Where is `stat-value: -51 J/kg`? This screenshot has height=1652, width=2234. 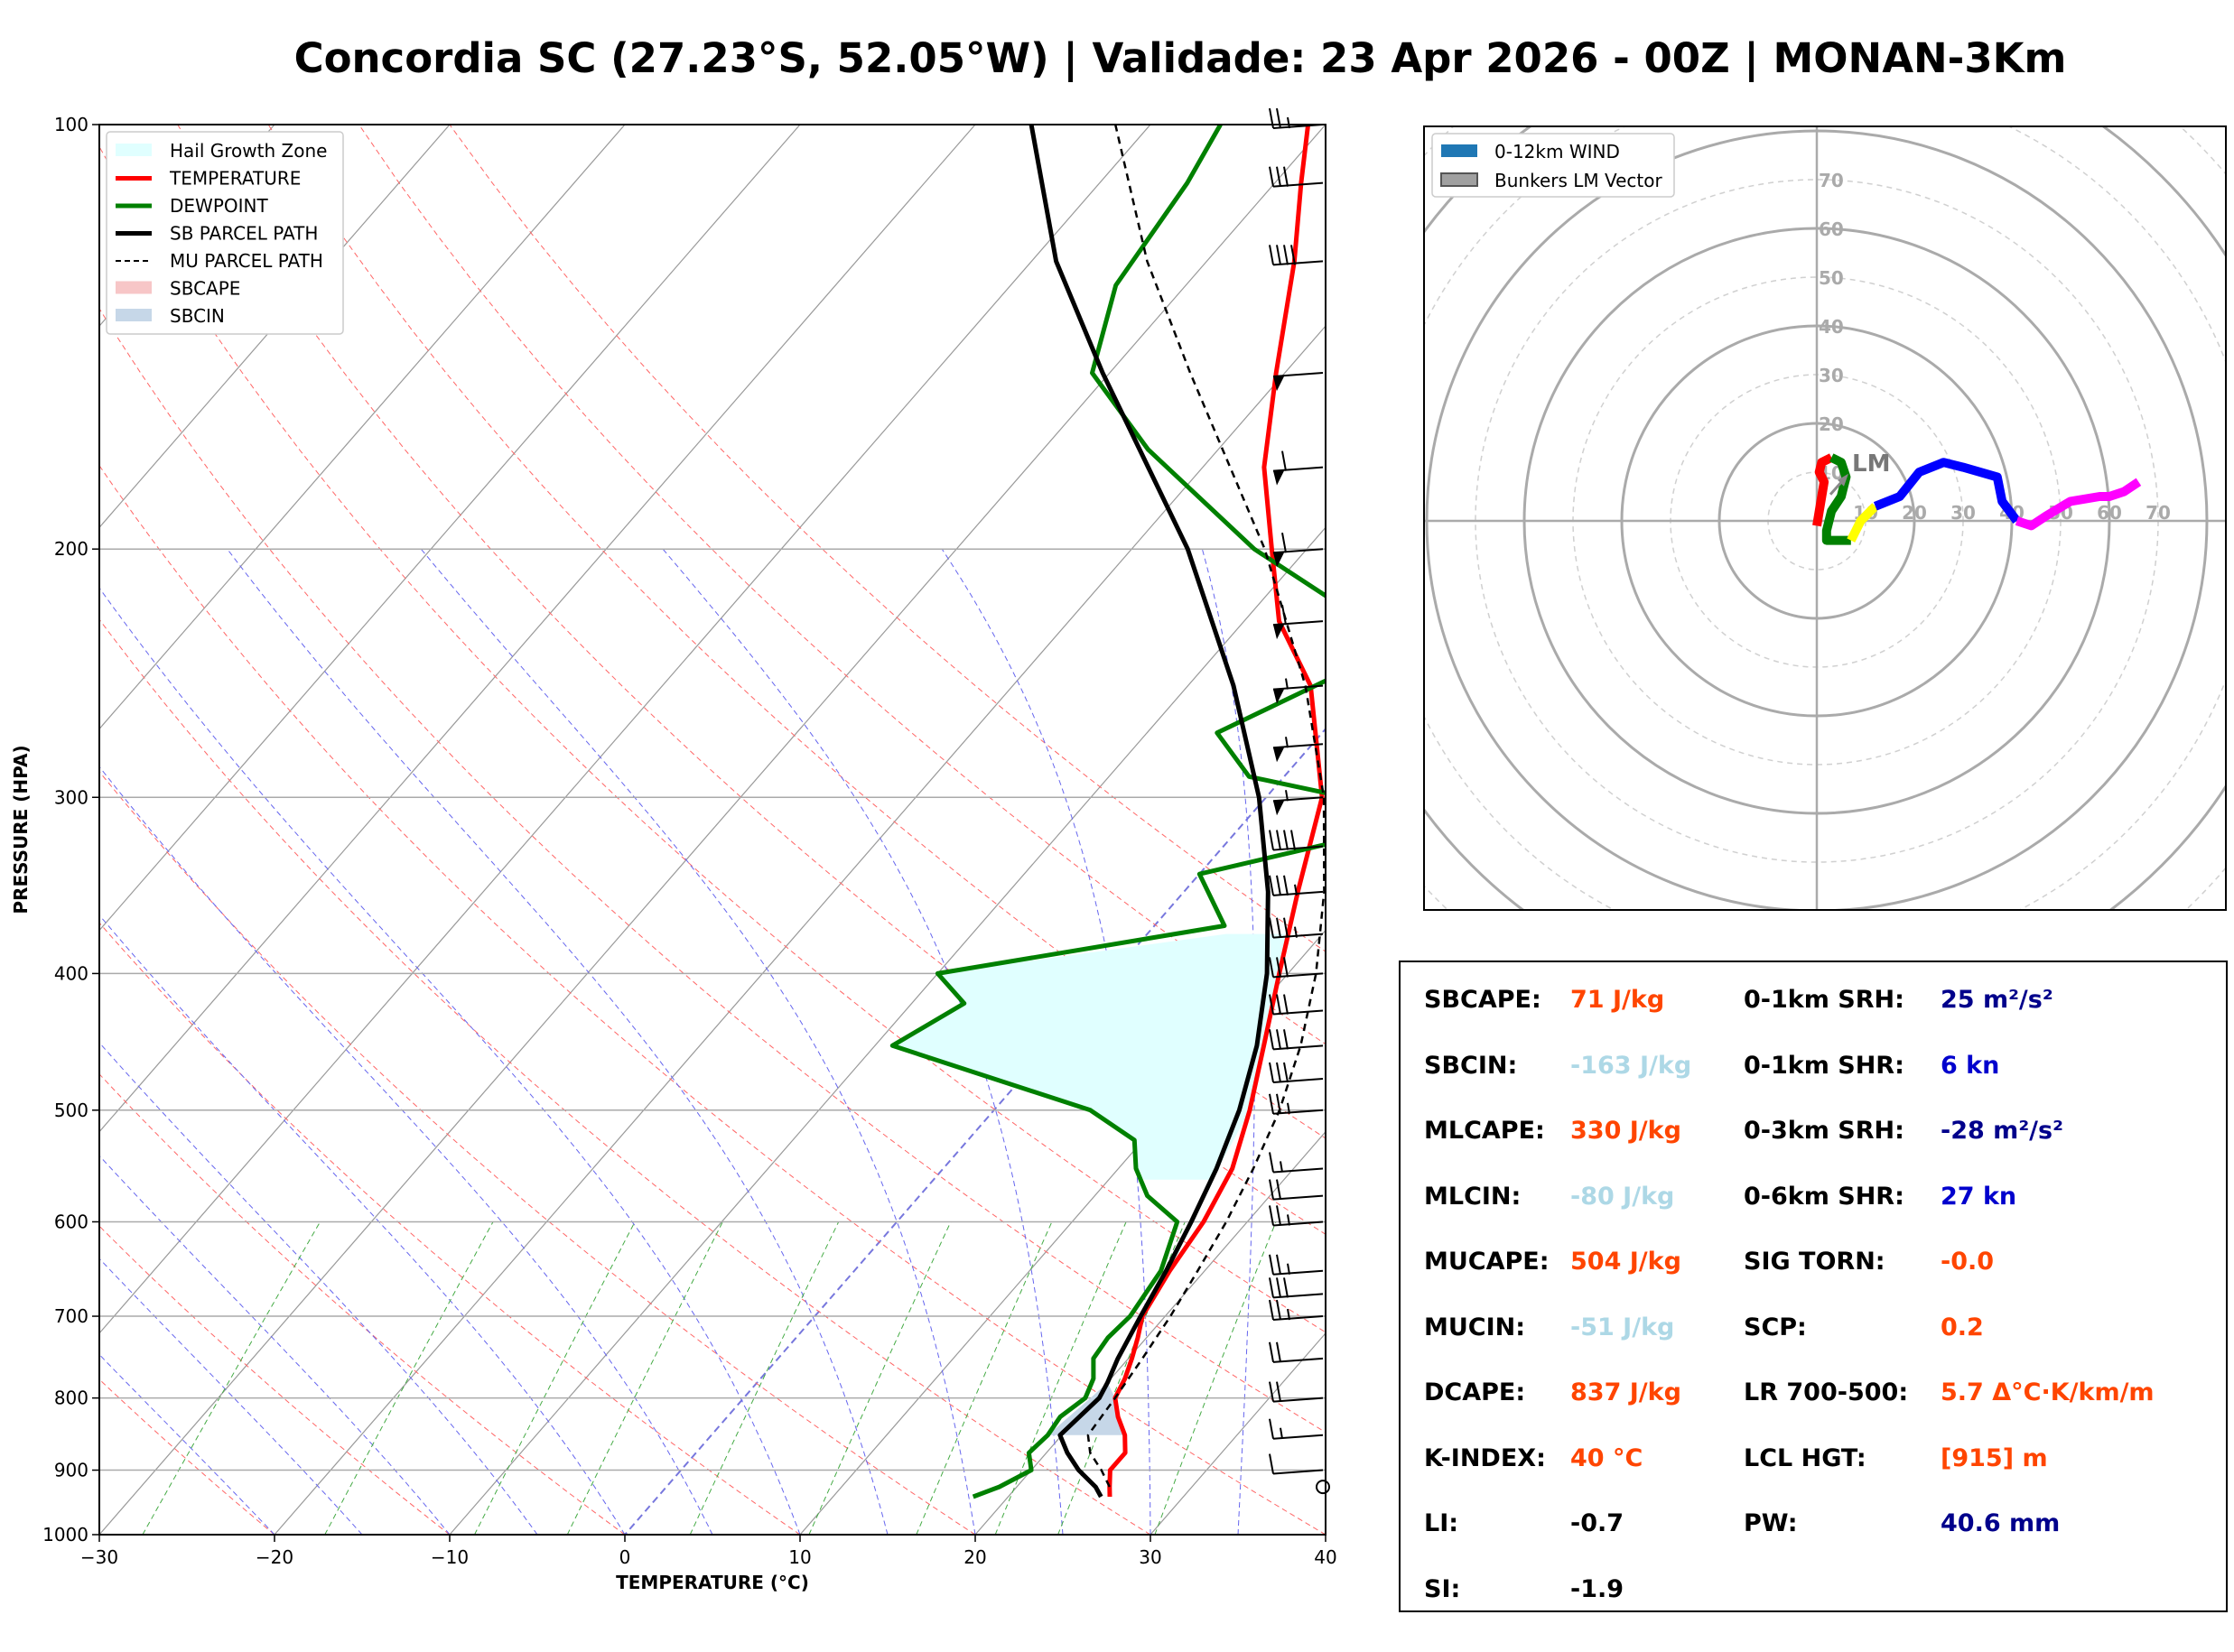
stat-value: -51 J/kg is located at coordinates (1622, 1327).